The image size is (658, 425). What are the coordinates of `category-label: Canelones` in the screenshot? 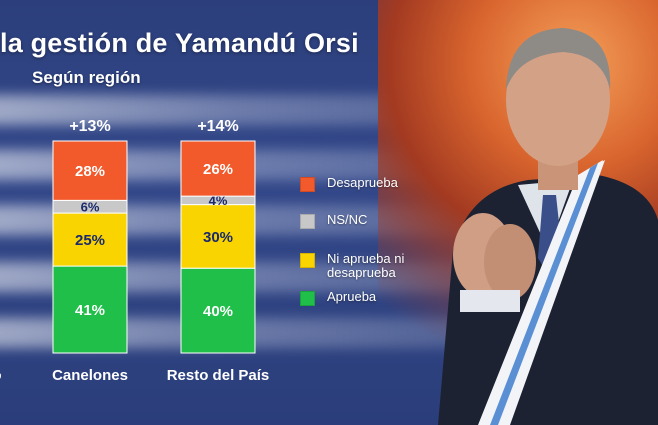 It's located at (90, 375).